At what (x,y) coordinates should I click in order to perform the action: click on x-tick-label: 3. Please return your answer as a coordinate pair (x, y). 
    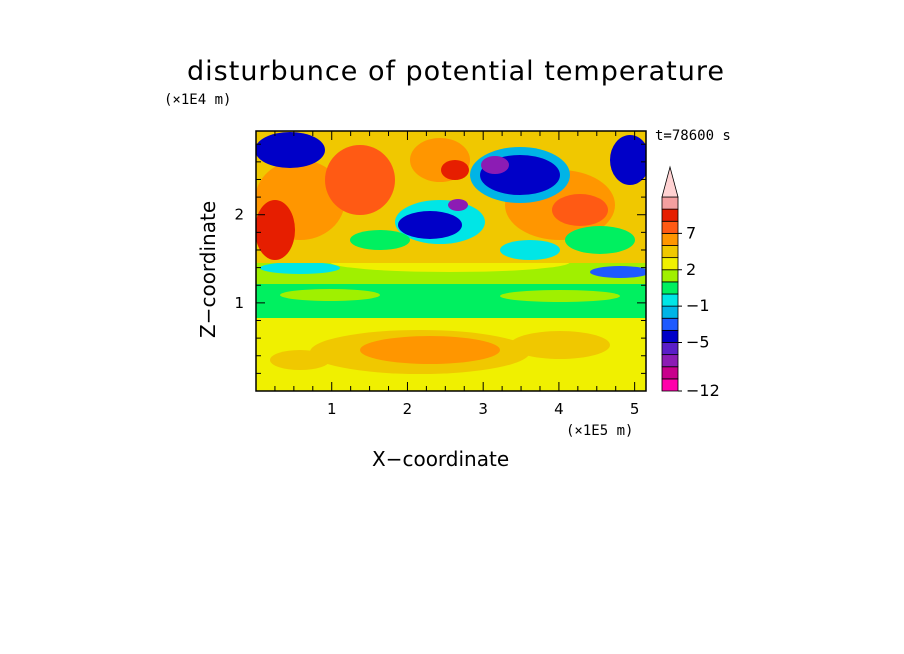
    Looking at the image, I should click on (483, 409).